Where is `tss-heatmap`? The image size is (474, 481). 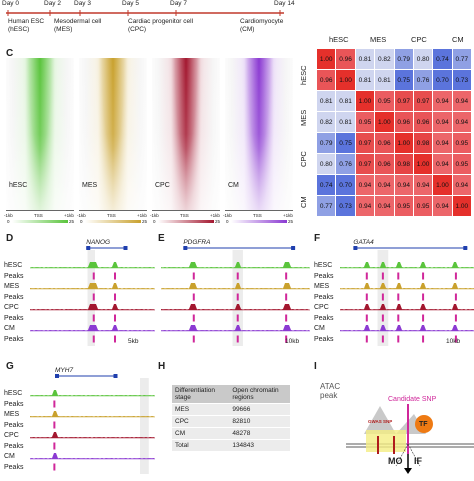 tss-heatmap is located at coordinates (186, 134).